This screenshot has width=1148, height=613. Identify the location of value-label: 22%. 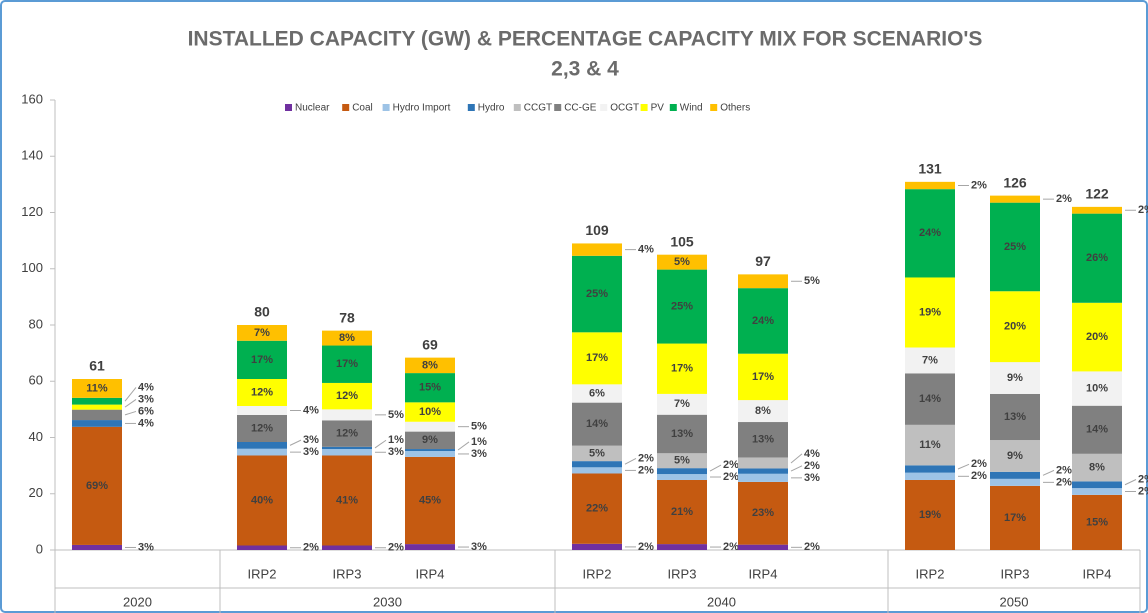
(597, 509).